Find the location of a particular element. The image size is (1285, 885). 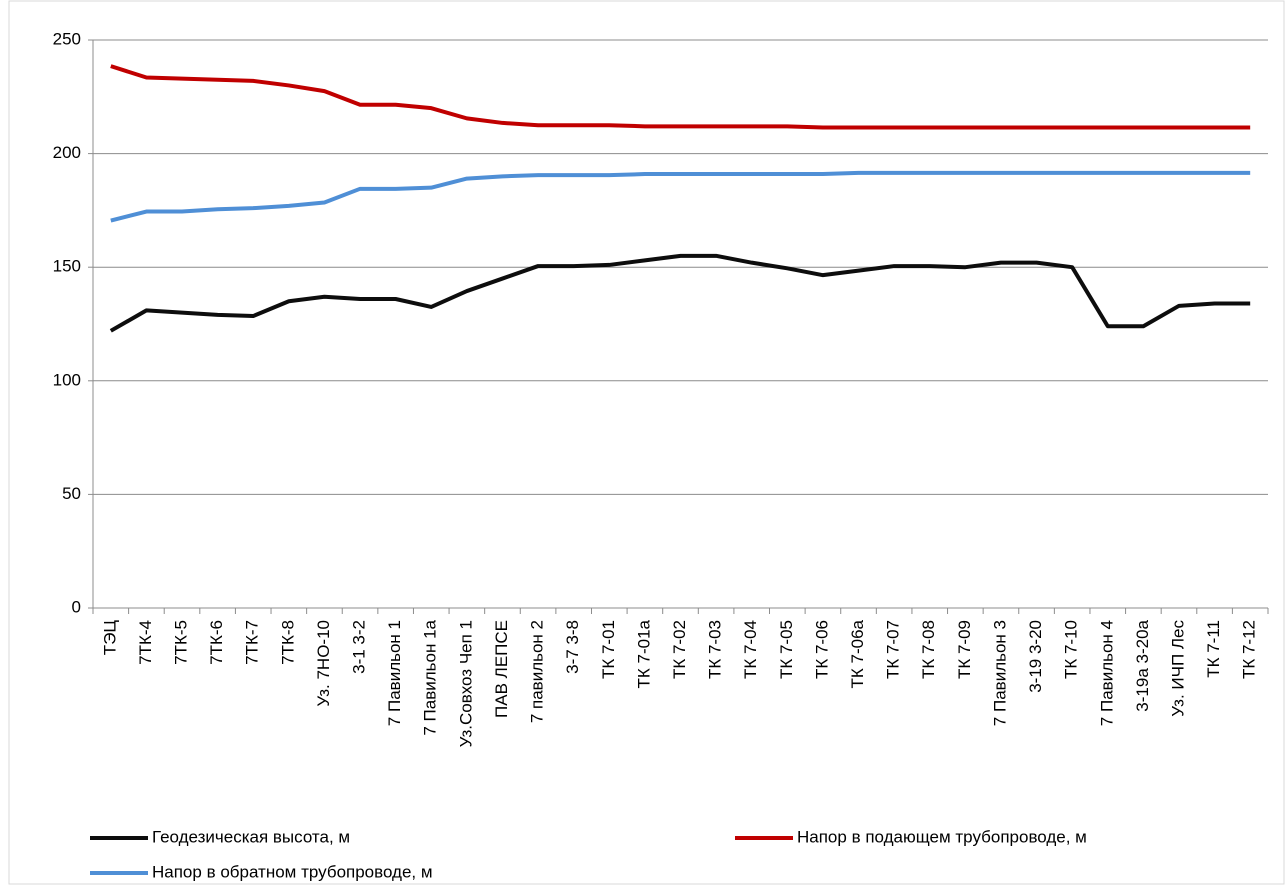

x-tick-label: 7 Павильон 4 is located at coordinates (1106, 673).